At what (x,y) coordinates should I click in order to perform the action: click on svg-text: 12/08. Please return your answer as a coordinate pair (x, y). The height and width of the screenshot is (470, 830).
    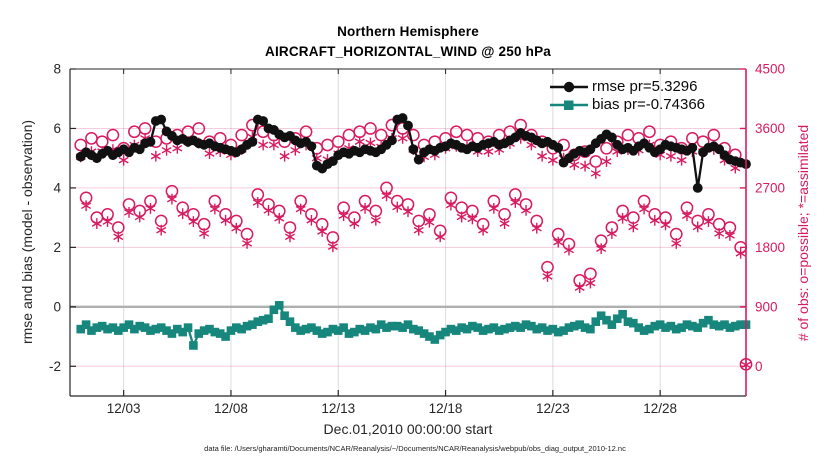
    Looking at the image, I should click on (231, 408).